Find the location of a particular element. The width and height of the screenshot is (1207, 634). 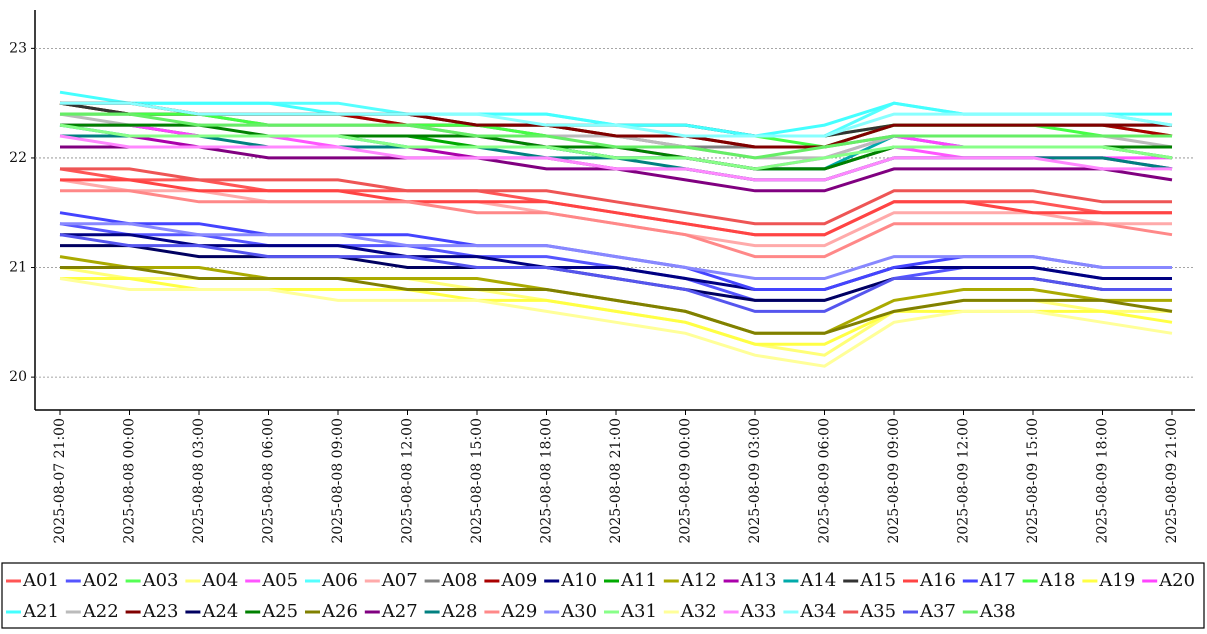

x-tick-label: 2025-08-09 06:00 is located at coordinates (825, 481).